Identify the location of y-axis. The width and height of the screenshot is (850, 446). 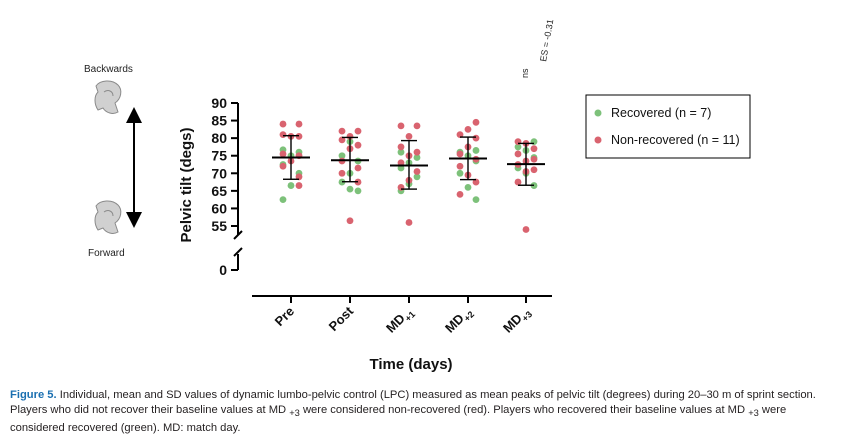
(238, 186).